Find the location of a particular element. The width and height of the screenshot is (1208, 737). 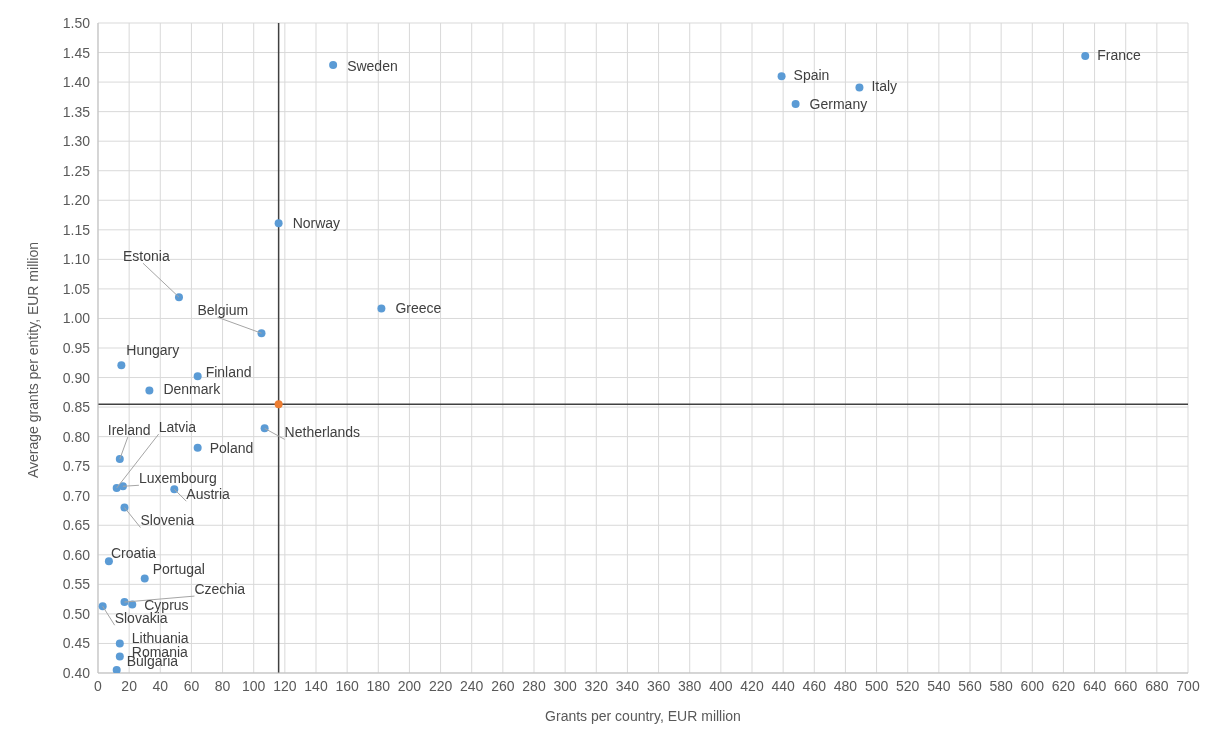

annotation: Portugal is located at coordinates (178, 569).